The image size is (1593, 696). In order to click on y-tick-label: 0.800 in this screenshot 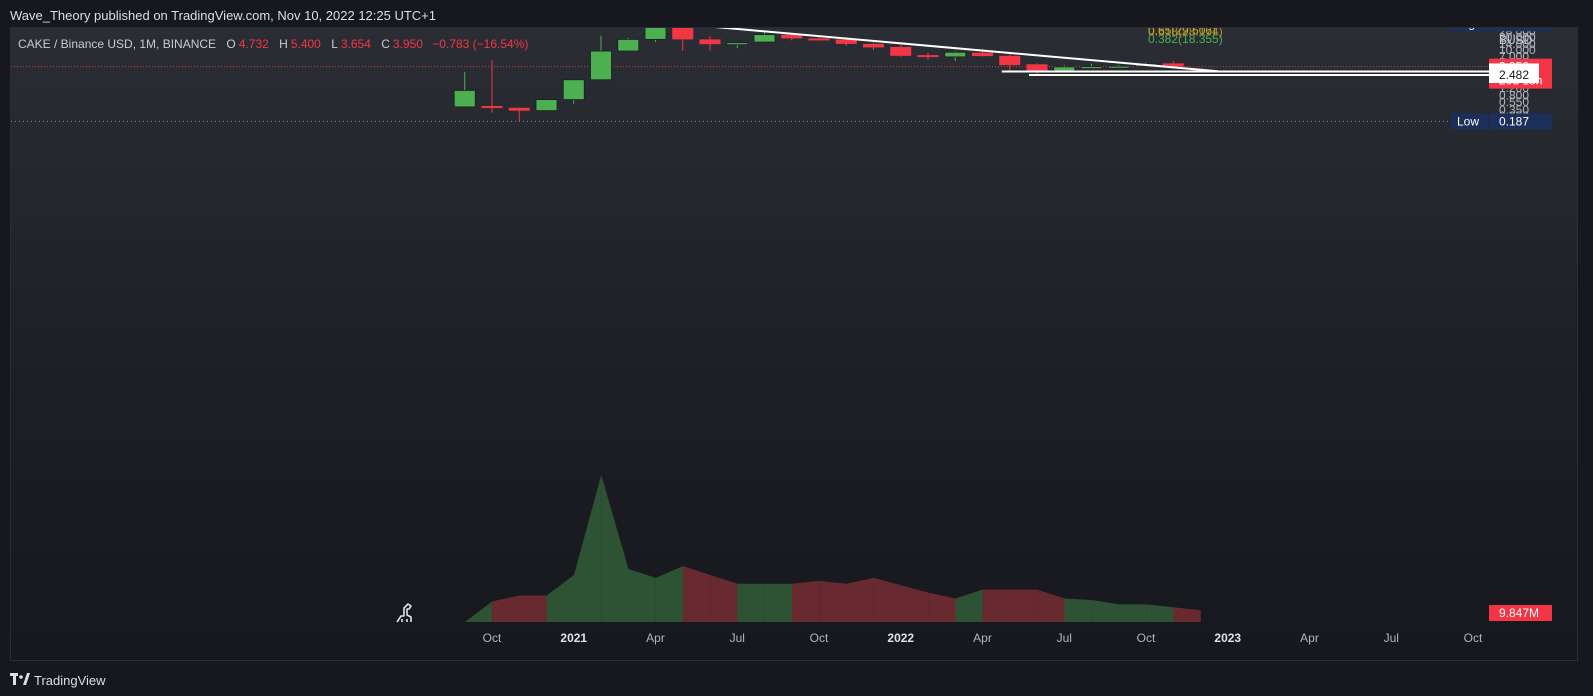, I will do `click(1514, 95)`.